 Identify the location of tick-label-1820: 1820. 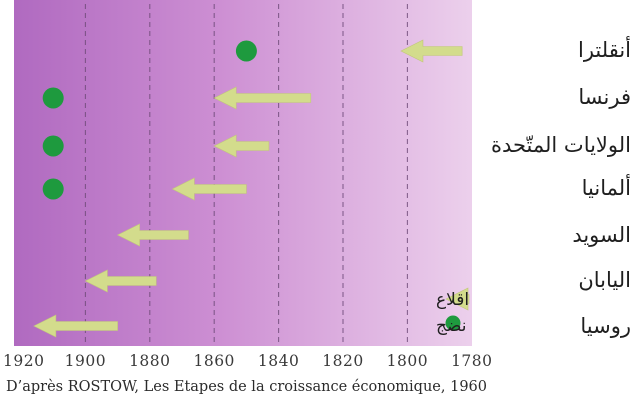
(342, 361).